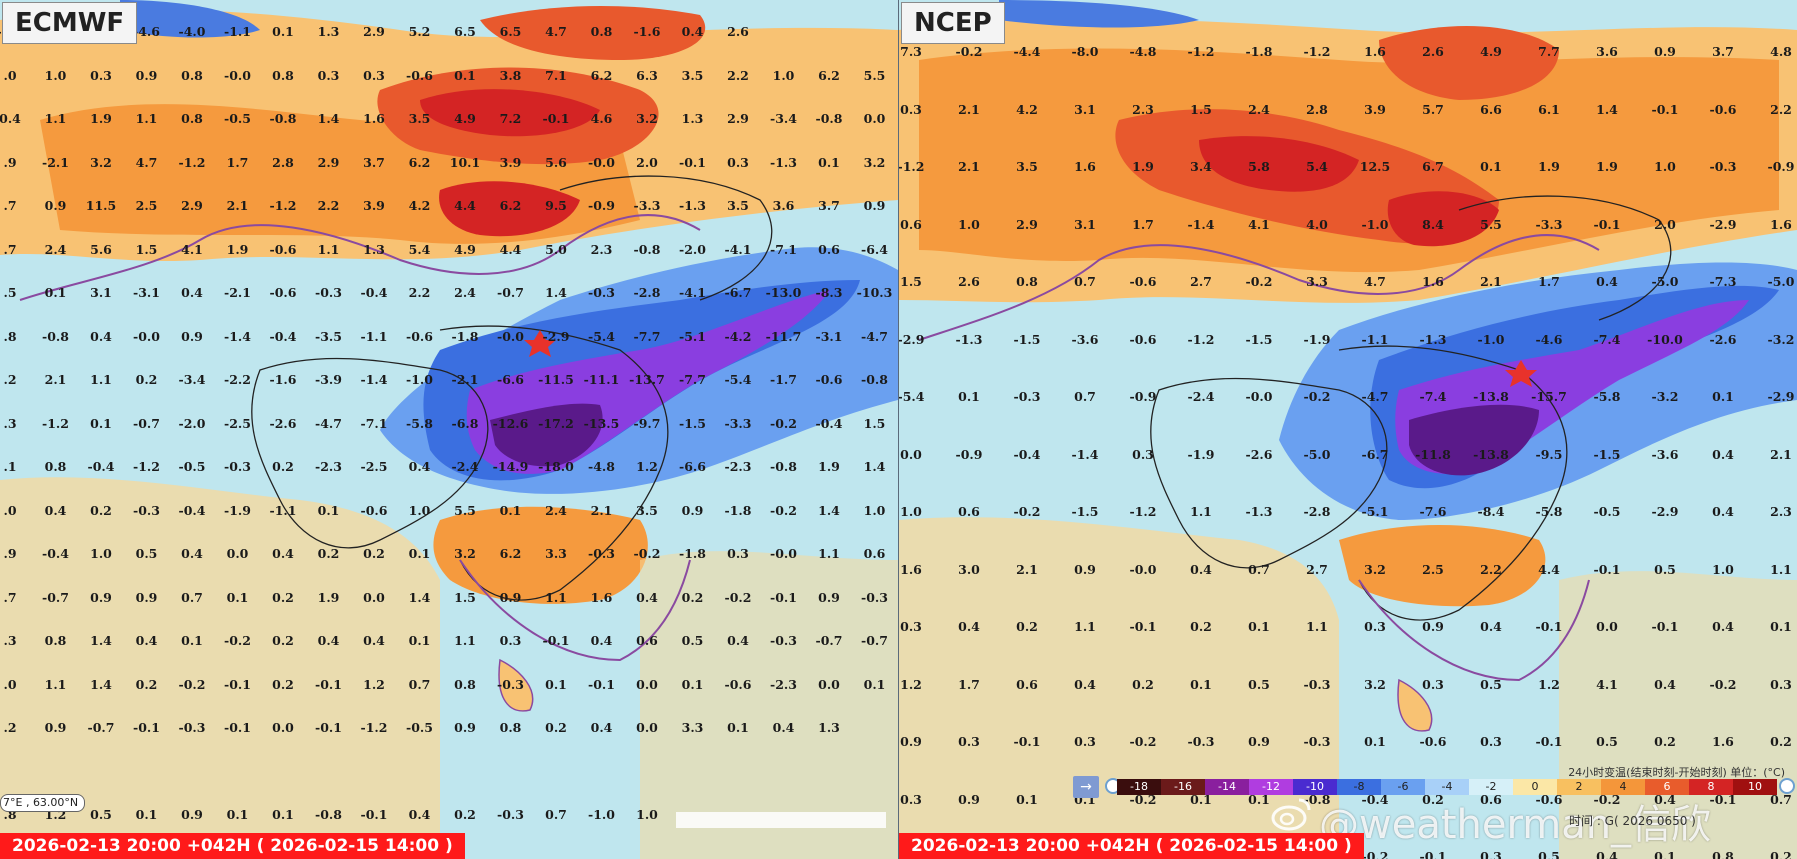  What do you see at coordinates (1781, 166) in the screenshot?
I see `grid-value: -0.9` at bounding box center [1781, 166].